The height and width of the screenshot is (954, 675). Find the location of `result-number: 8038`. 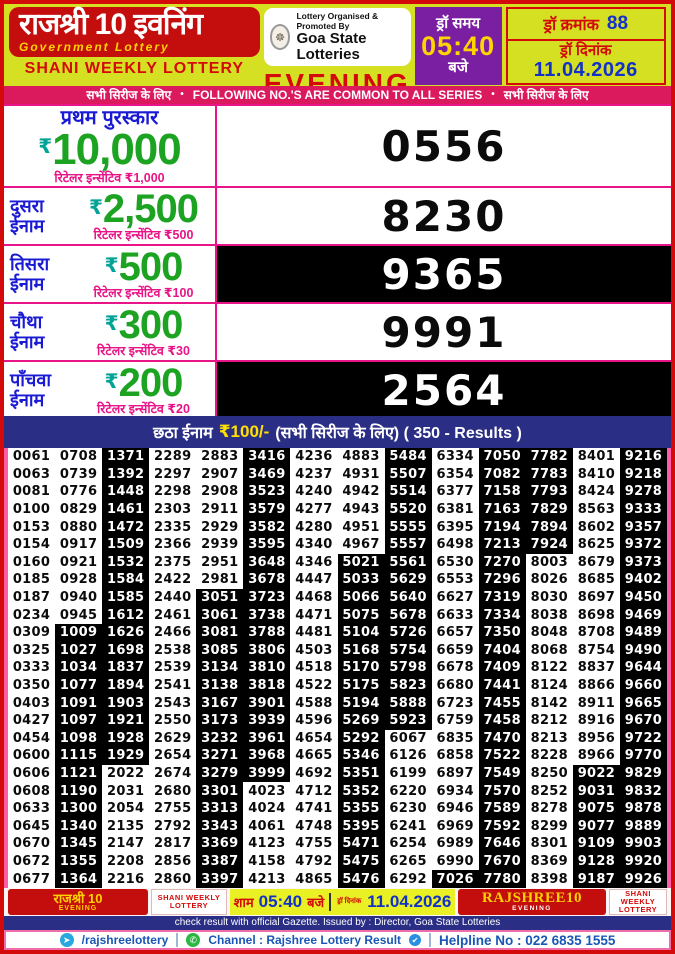

result-number: 8038 is located at coordinates (549, 615).